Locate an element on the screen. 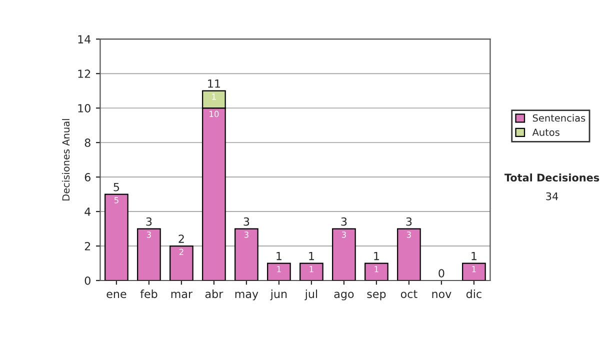 The image size is (600, 340). total-label: 0 is located at coordinates (441, 273).